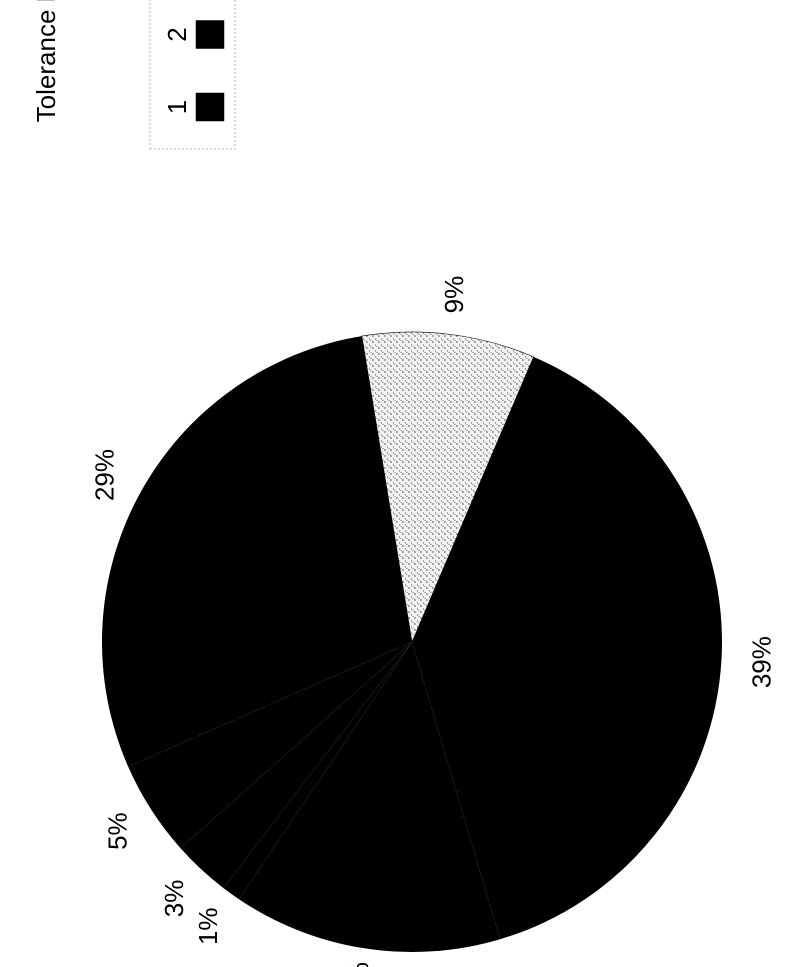 Image resolution: width=799 pixels, height=967 pixels. Describe the element at coordinates (208, 926) in the screenshot. I see `pie-label-1: 1%` at that location.